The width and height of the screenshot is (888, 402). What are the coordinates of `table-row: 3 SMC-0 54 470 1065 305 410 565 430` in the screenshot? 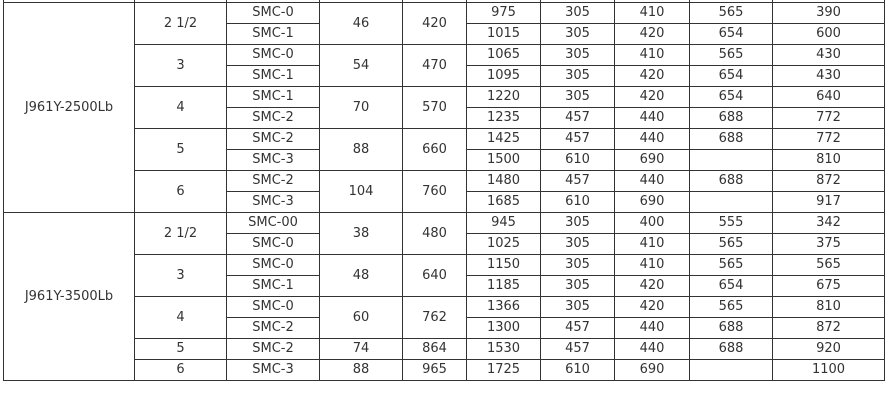 It's located at (444, 65).